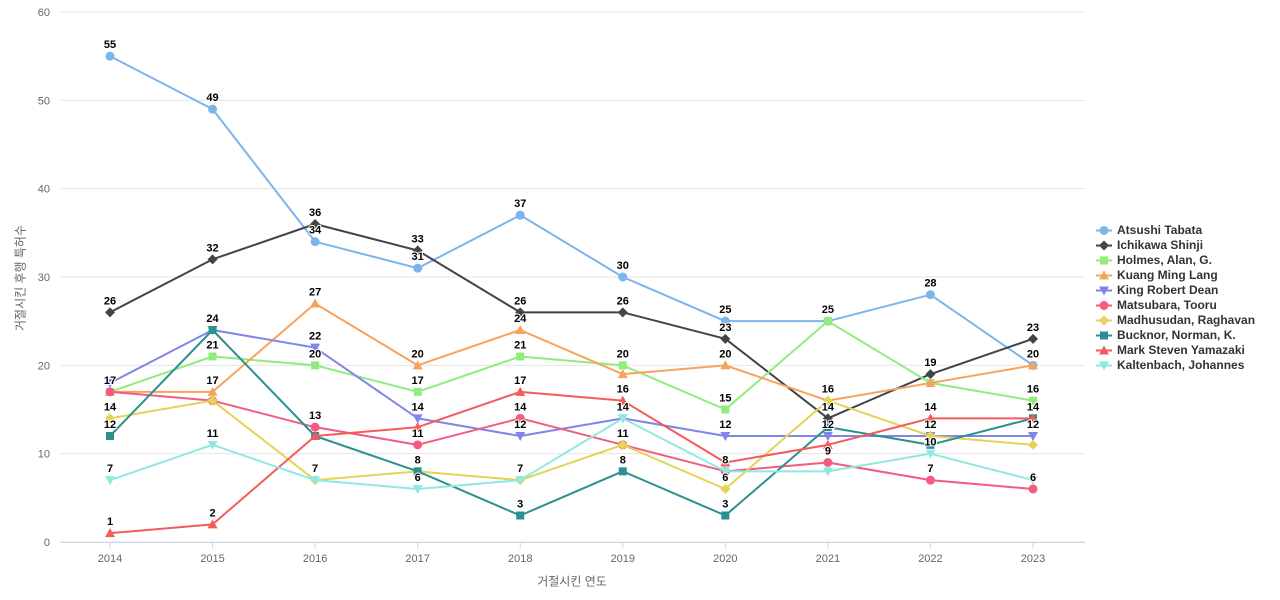 The width and height of the screenshot is (1280, 600). I want to click on legend-item-atsushi-tabata: Atsushi Tabata, so click(1175, 230).